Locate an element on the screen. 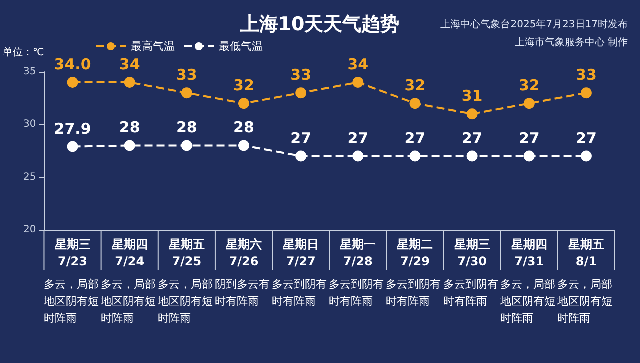 The width and height of the screenshot is (640, 363). chart-title: 上海10天天气趋势 is located at coordinates (319, 25).